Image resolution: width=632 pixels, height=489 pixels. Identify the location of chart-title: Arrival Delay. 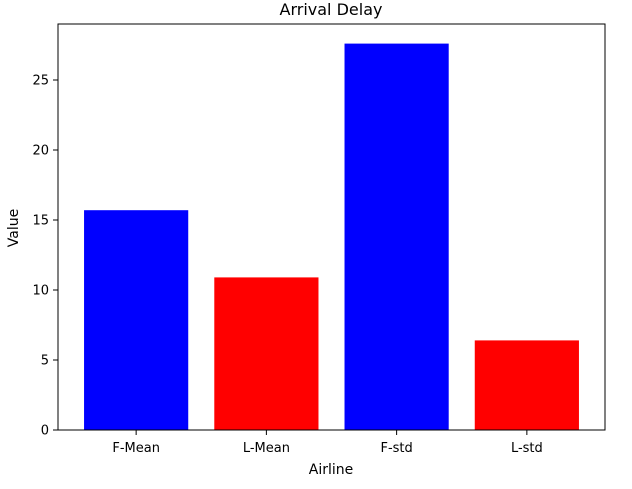
(331, 9).